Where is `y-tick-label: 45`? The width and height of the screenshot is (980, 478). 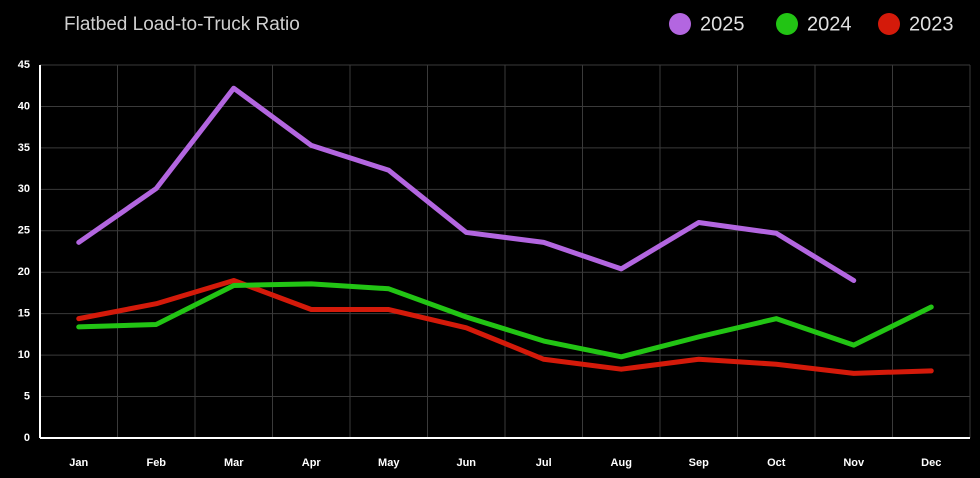 y-tick-label: 45 is located at coordinates (24, 65).